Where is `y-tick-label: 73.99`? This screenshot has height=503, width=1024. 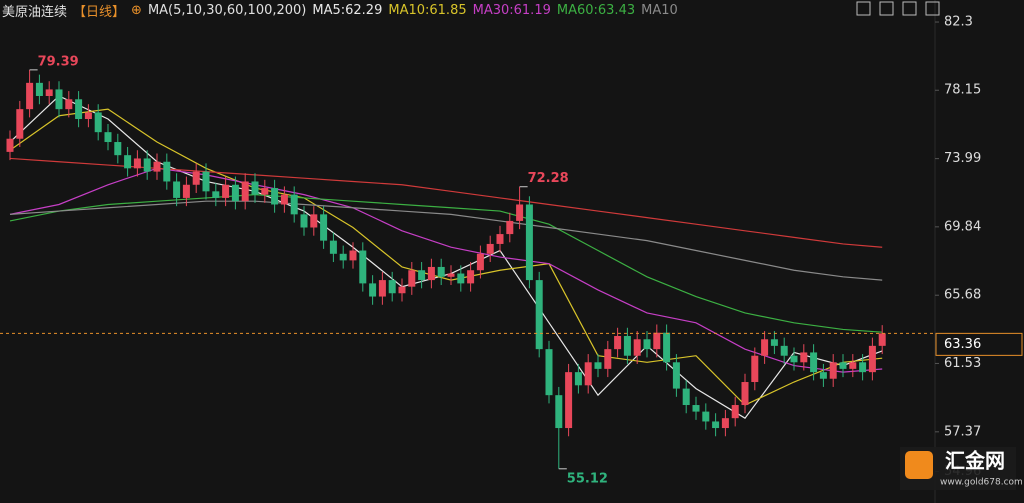 y-tick-label: 73.99 is located at coordinates (962, 158).